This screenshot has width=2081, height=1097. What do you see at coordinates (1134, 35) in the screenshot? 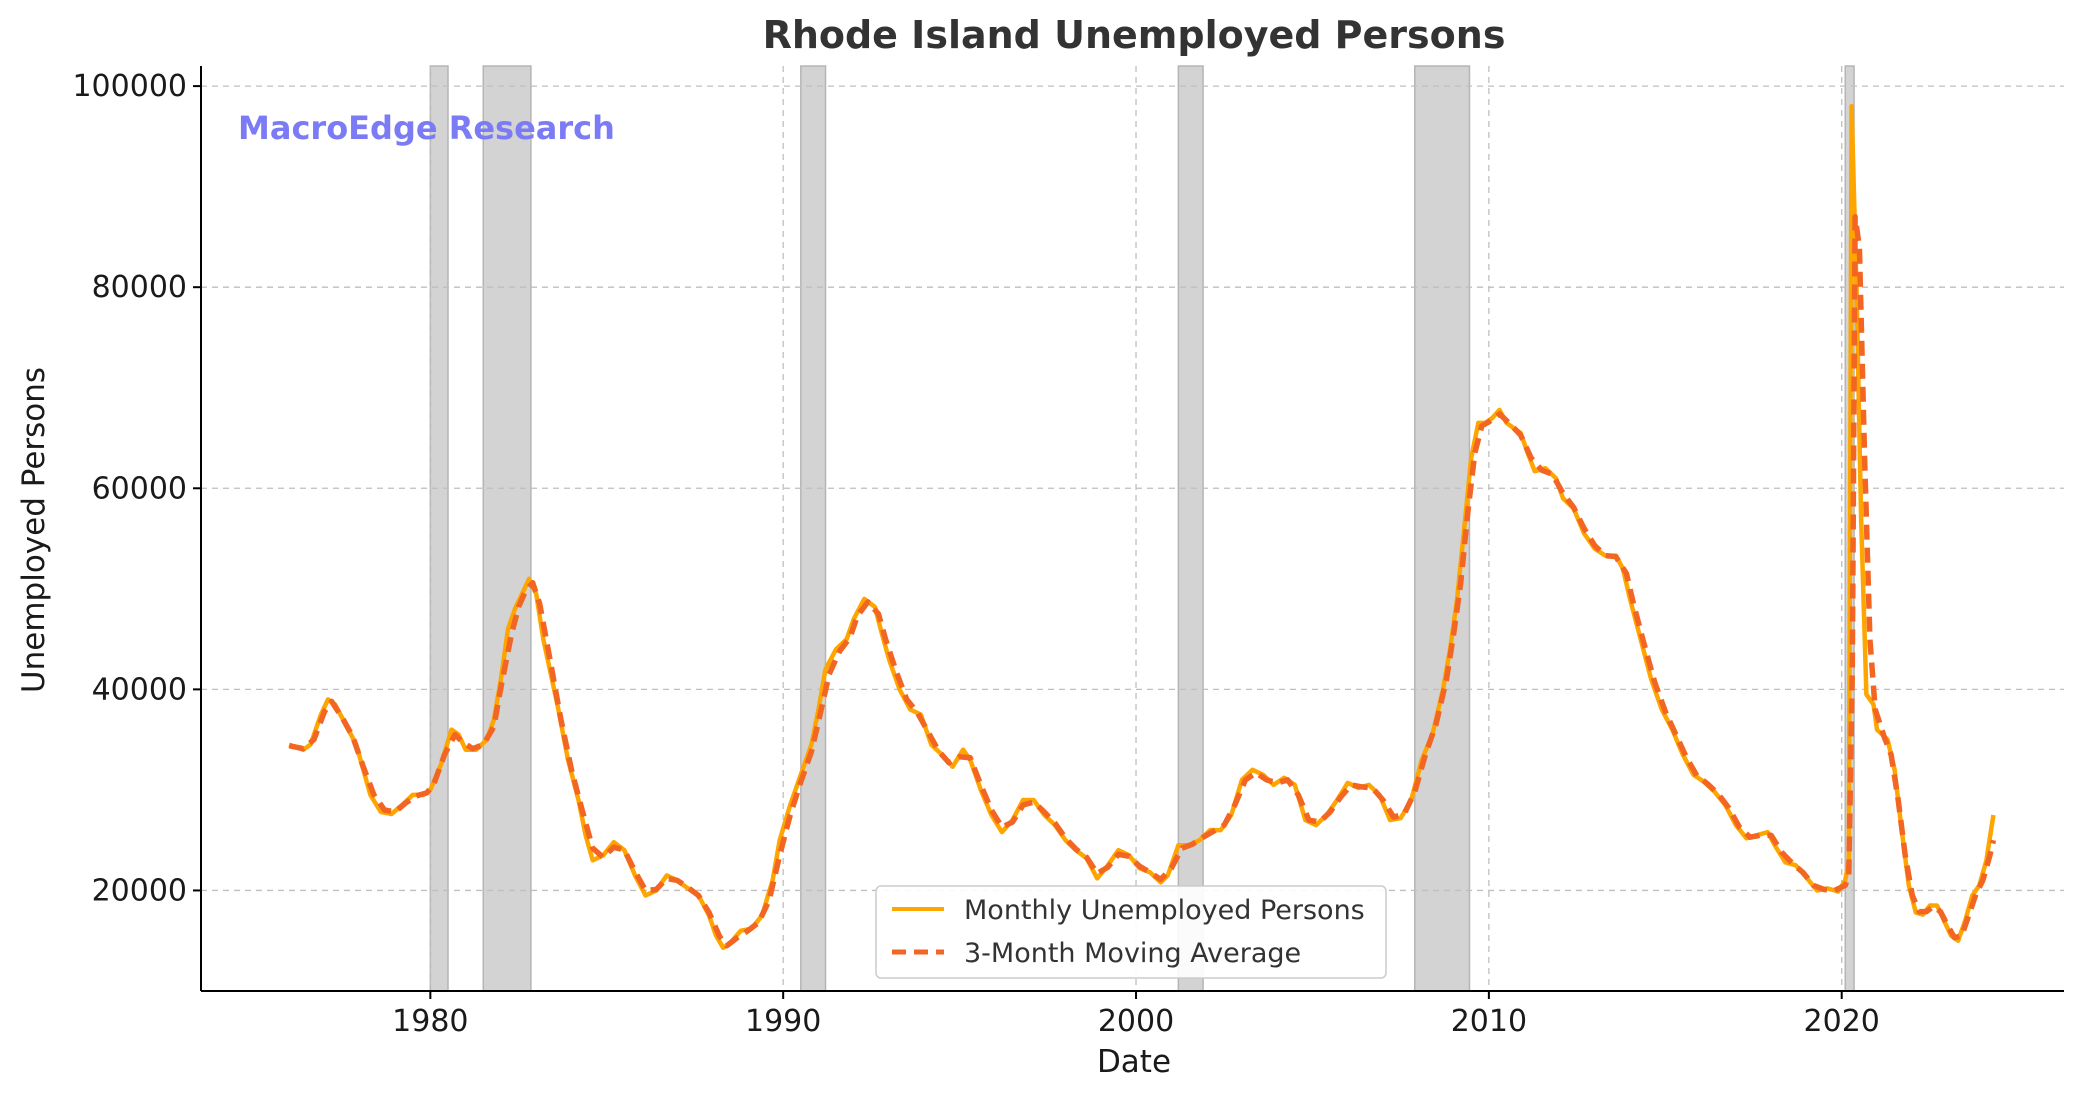
I see `chart-title: Rhode Island Unemployed Persons` at bounding box center [1134, 35].